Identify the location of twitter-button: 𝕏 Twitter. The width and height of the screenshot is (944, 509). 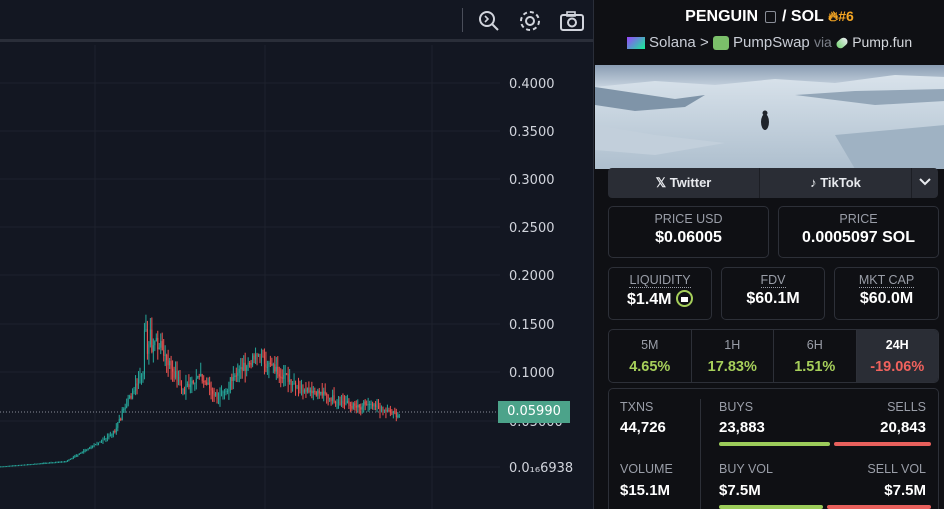
(684, 183).